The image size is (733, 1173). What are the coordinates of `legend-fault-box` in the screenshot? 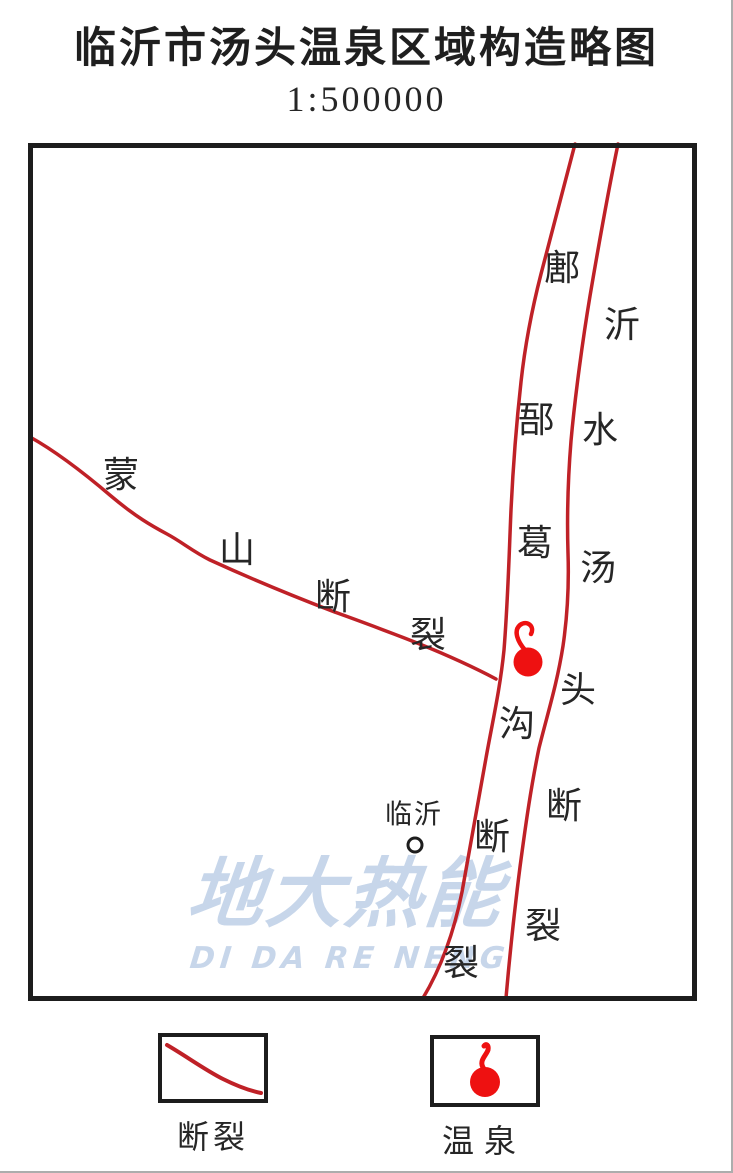 It's located at (213, 1068).